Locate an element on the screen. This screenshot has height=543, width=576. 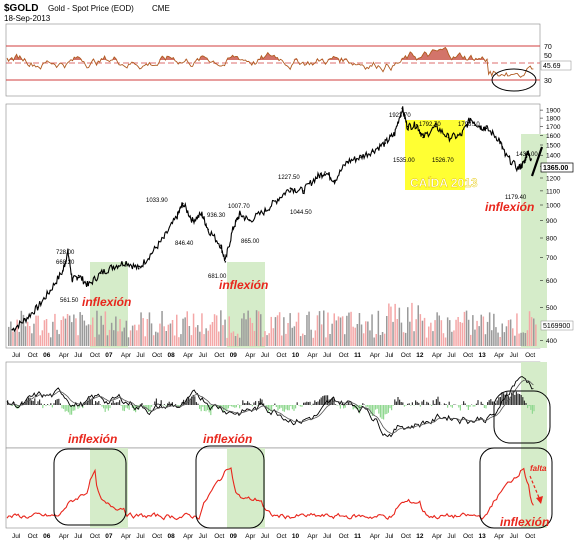
label-1434: 1434.00 is located at coordinates (527, 155).